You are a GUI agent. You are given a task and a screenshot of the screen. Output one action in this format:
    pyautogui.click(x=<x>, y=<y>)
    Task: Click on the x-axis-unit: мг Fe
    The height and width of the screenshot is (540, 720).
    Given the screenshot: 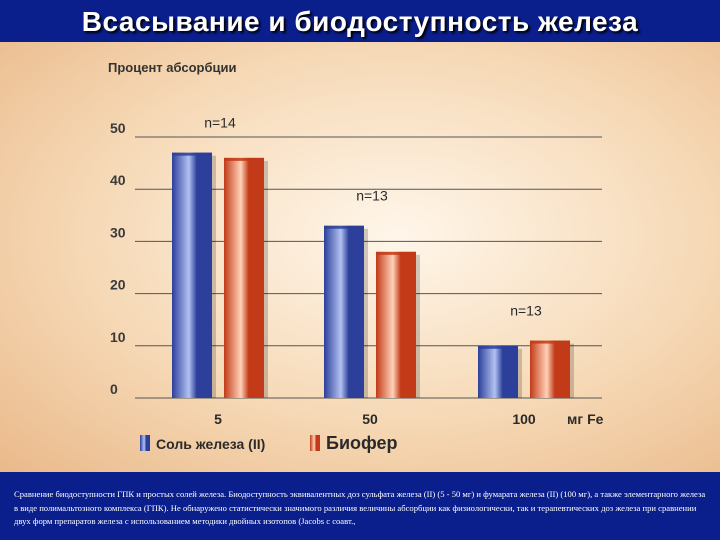 What is the action you would take?
    pyautogui.click(x=585, y=419)
    